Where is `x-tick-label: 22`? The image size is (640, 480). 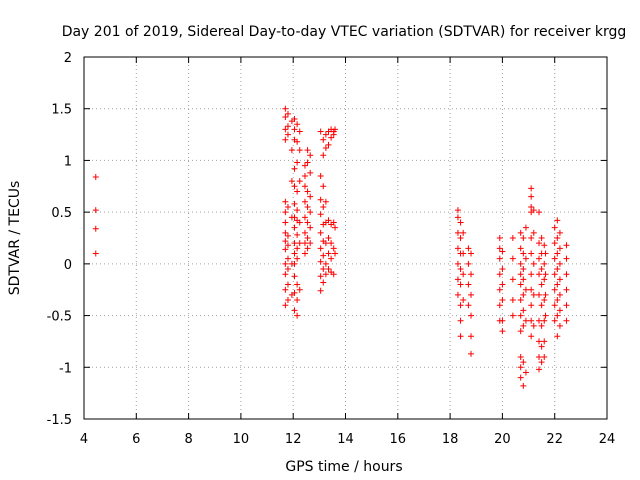
x-tick-label: 22 is located at coordinates (554, 439).